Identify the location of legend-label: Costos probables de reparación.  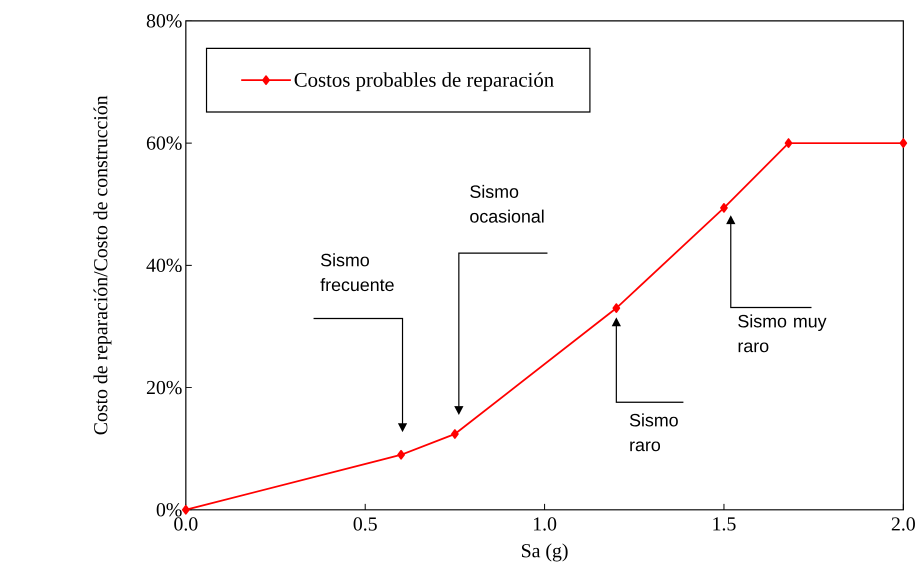
(424, 81).